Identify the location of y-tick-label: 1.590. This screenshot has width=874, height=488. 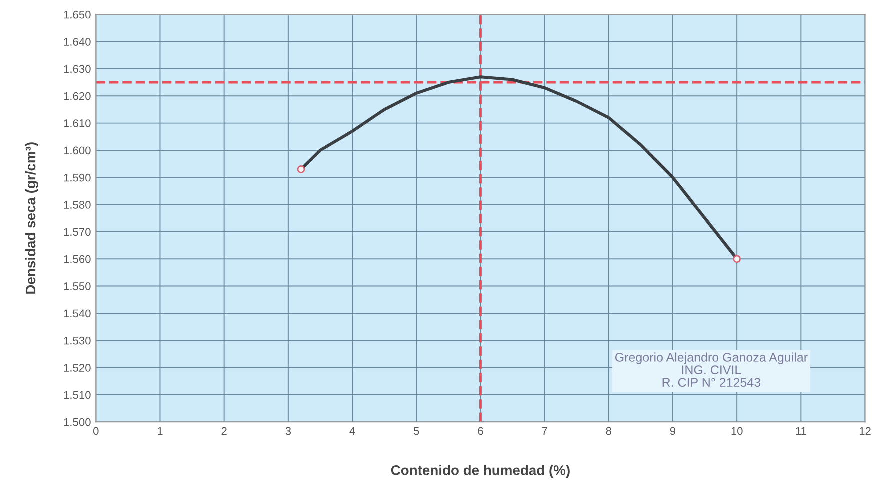
(77, 178).